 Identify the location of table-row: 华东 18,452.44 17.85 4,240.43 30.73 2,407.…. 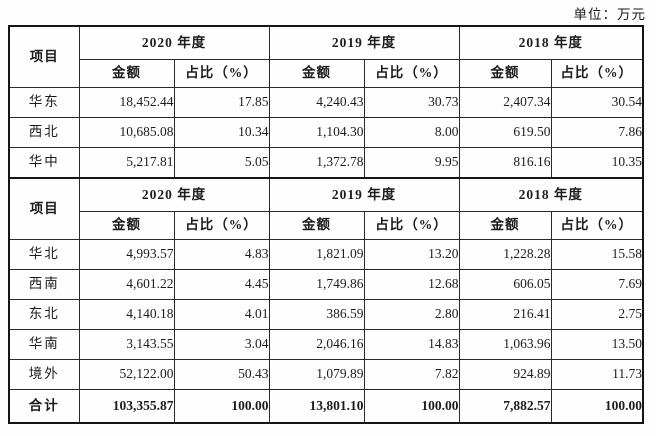
(326, 102).